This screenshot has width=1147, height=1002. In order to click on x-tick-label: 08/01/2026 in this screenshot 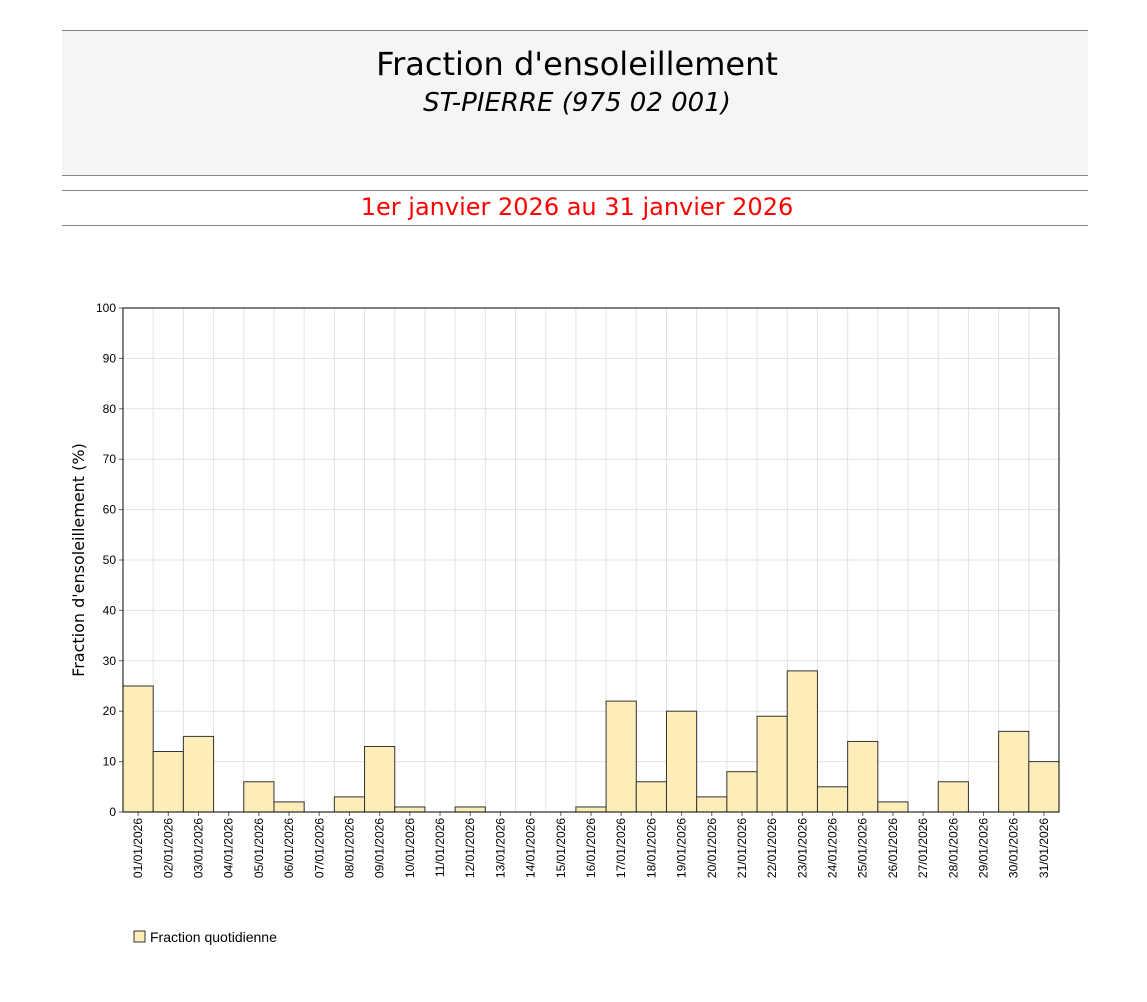, I will do `click(349, 848)`.